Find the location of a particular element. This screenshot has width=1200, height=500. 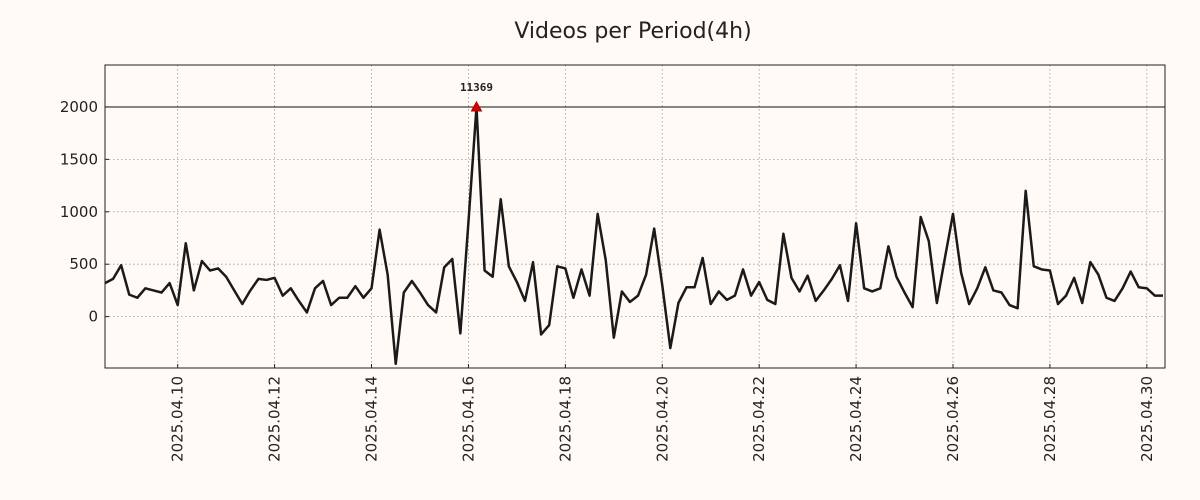

y-tick-label: 2000 is located at coordinates (79, 107).